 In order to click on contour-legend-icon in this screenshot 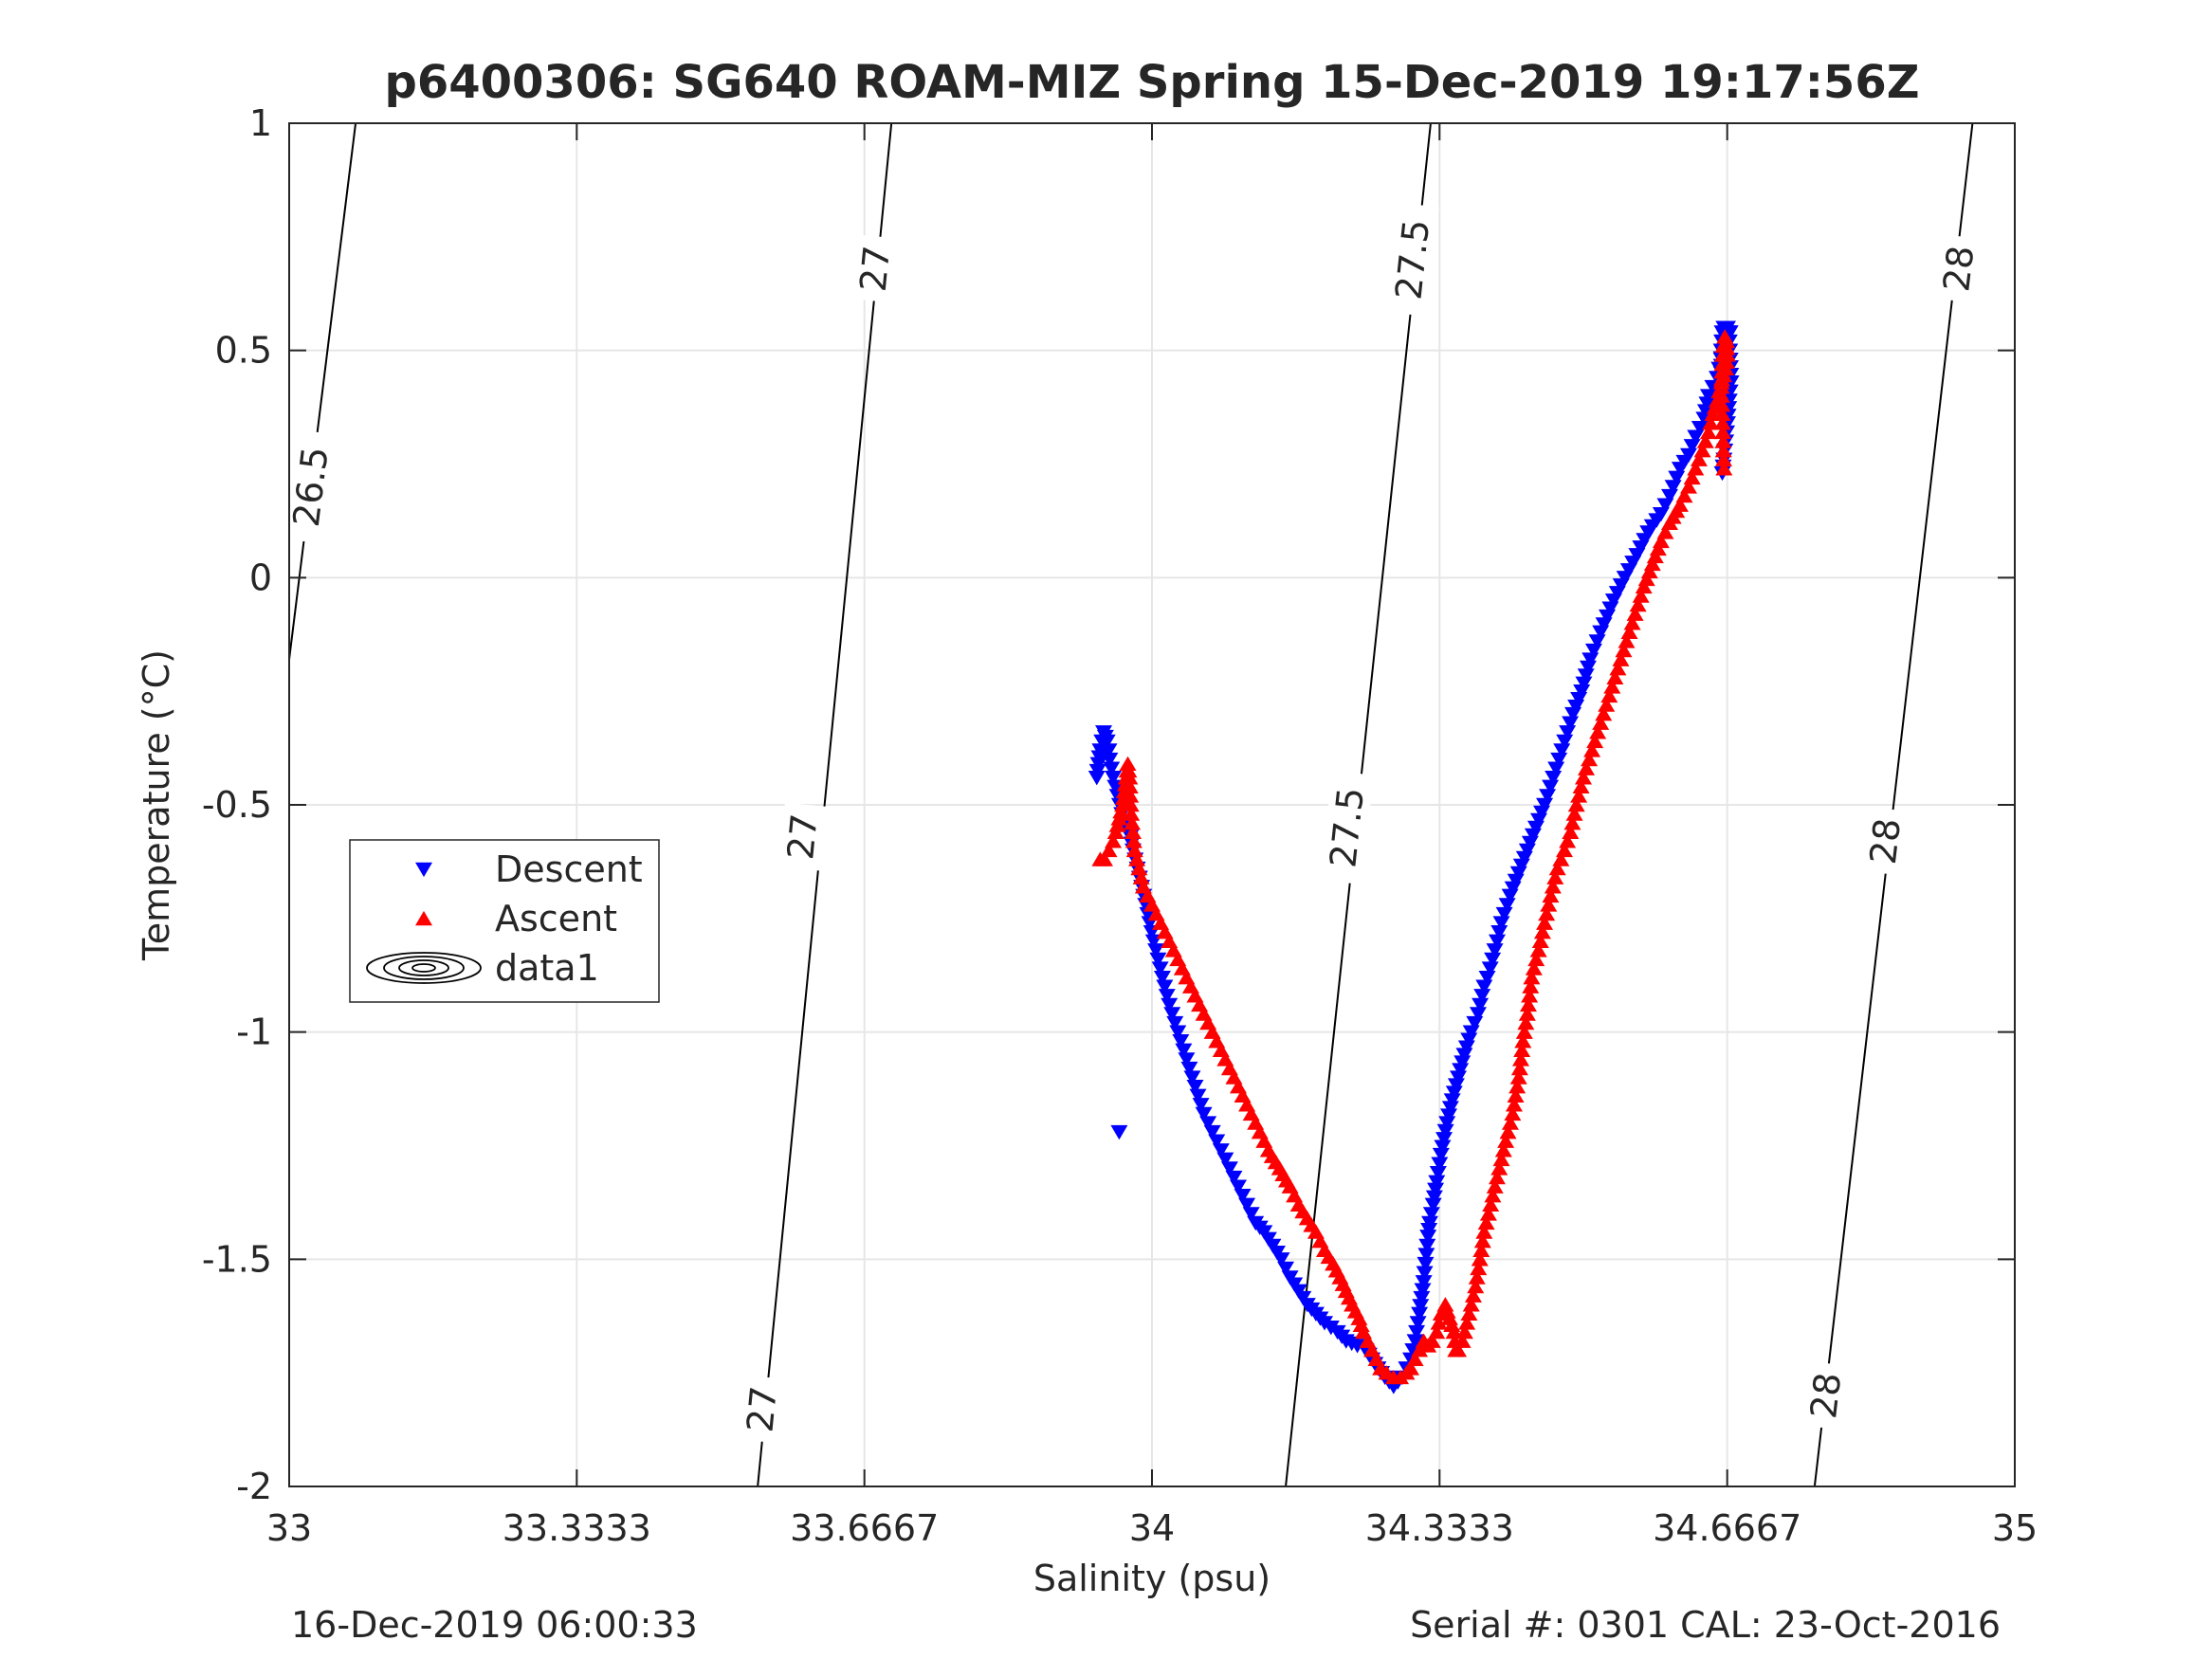, I will do `click(424, 968)`.